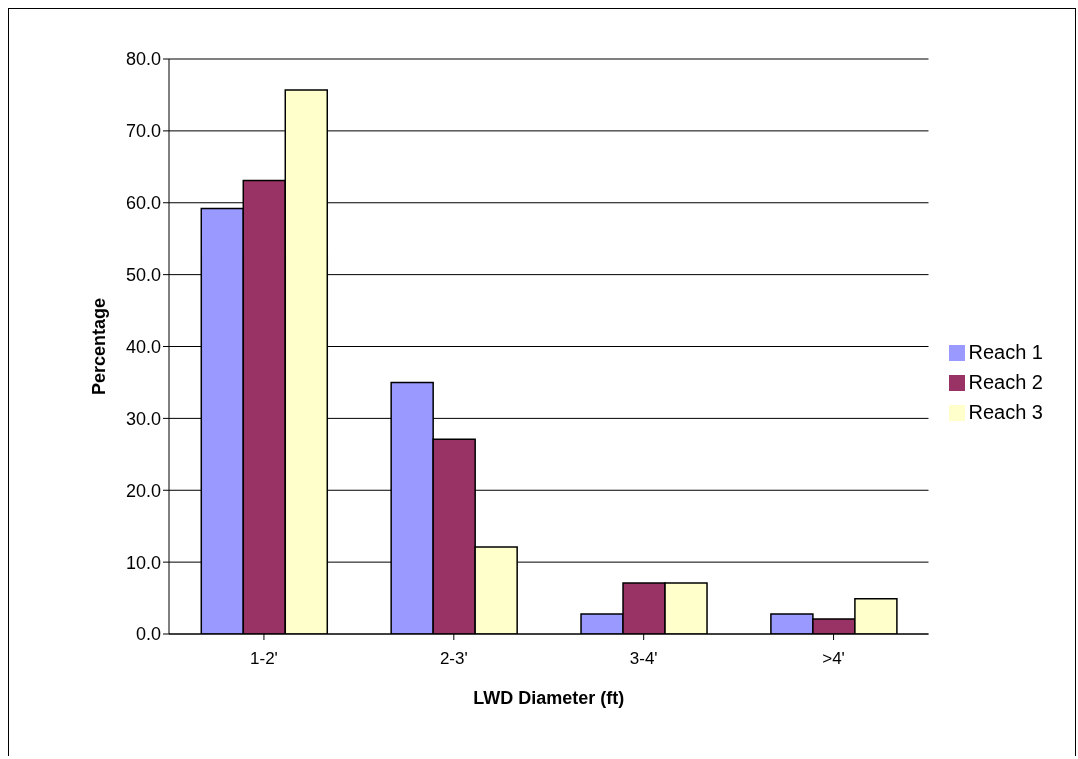 The width and height of the screenshot is (1078, 759). I want to click on legend-label: Reach 1, so click(1005, 351).